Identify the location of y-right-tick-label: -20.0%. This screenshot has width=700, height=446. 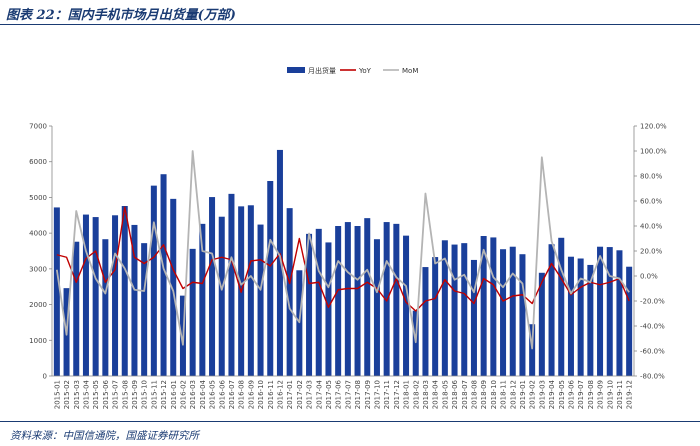
(652, 302).